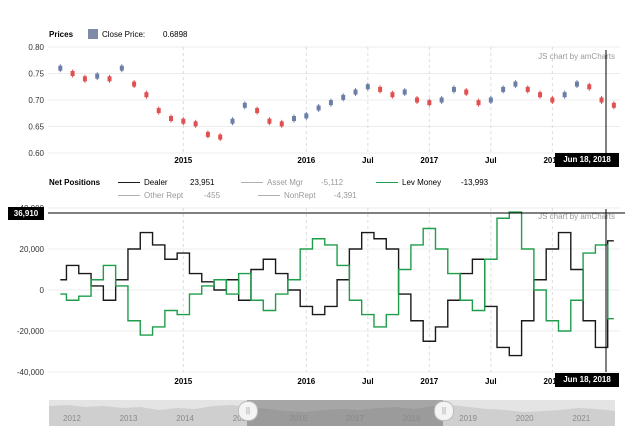  I want to click on navigator-left-grip-label: ||, so click(248, 410).